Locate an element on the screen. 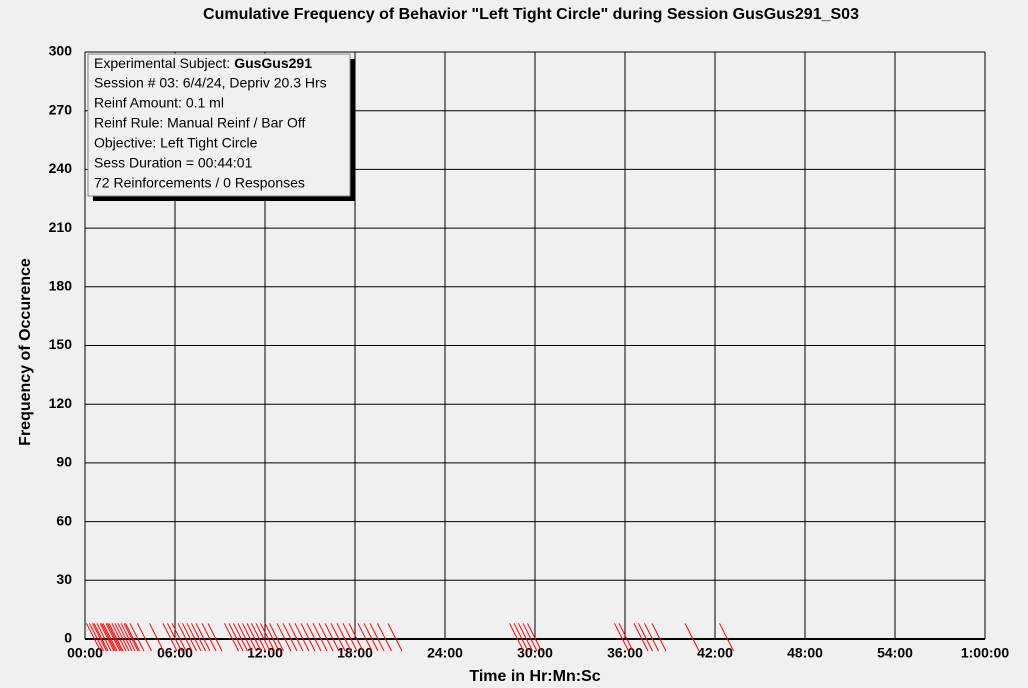  y-tick-label: 30 is located at coordinates (64, 579).